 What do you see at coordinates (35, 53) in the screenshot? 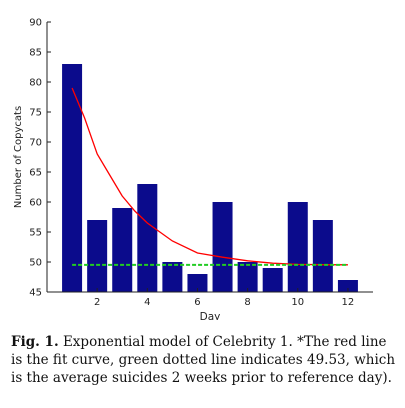
I see `y-tick-label: 85` at bounding box center [35, 53].